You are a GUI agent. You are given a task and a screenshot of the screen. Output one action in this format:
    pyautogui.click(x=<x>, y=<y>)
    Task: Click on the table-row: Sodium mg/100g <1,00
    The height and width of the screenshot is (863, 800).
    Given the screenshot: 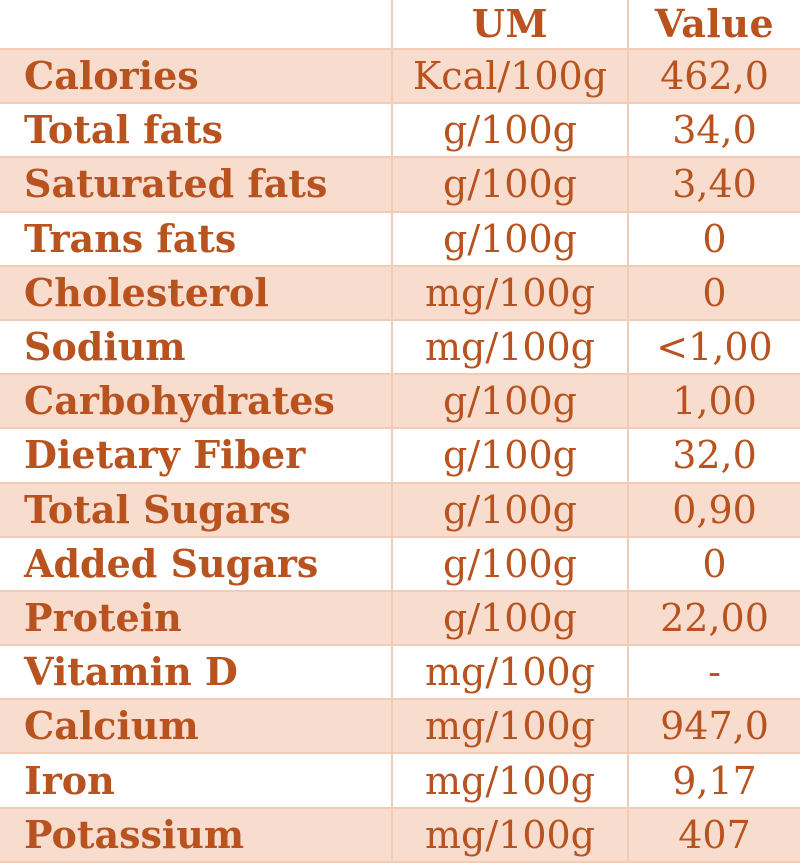 What is the action you would take?
    pyautogui.click(x=400, y=347)
    